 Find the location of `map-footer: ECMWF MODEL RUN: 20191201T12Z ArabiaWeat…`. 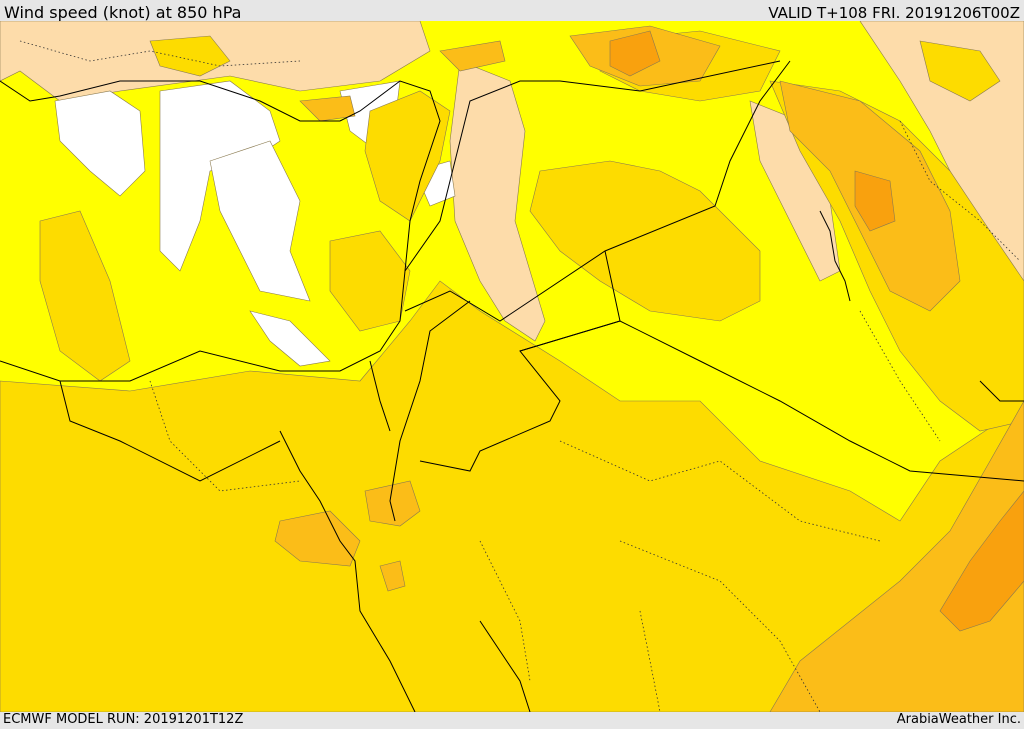

map-footer: ECMWF MODEL RUN: 20191201T12Z ArabiaWeat… is located at coordinates (512, 720).